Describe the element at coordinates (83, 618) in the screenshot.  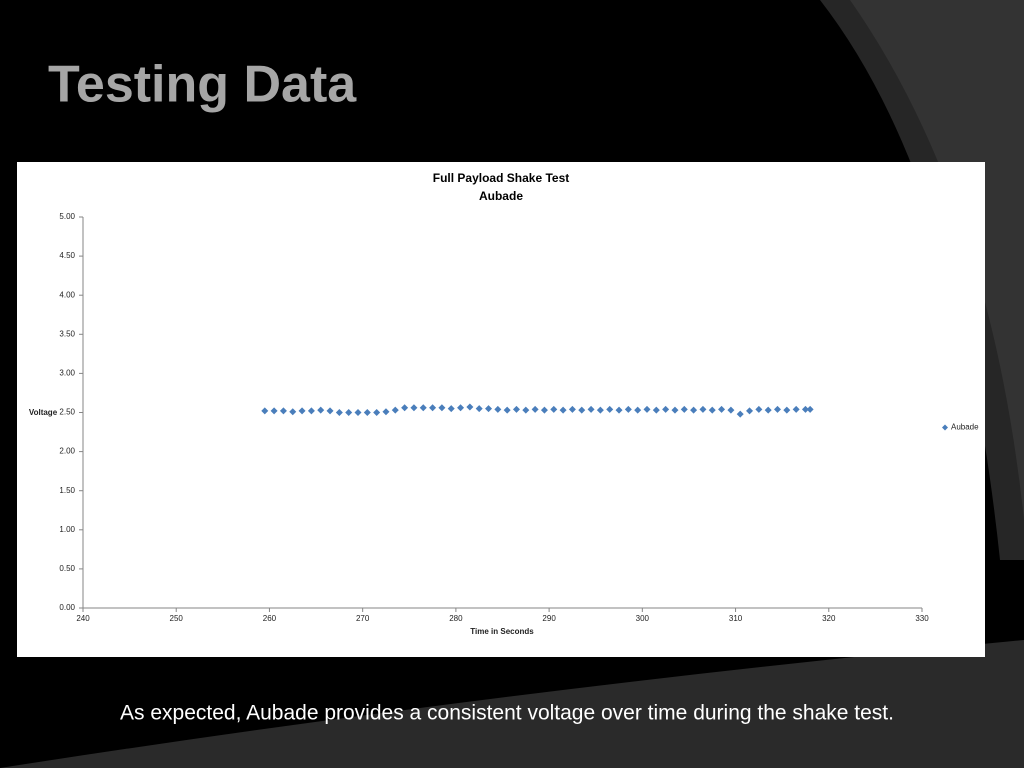
I see `x-tick-label: 240` at that location.